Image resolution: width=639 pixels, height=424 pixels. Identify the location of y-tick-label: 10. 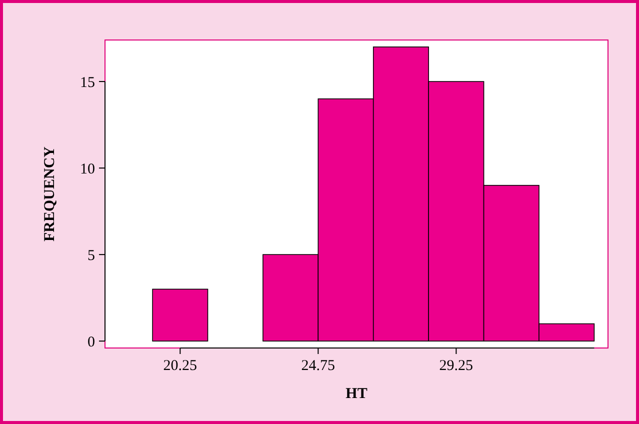
(87, 169).